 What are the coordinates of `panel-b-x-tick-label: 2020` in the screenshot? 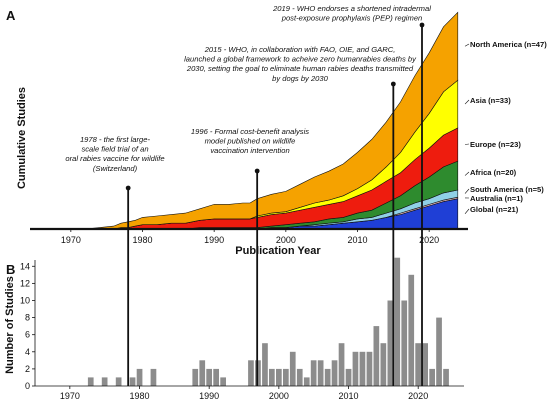 It's located at (418, 396).